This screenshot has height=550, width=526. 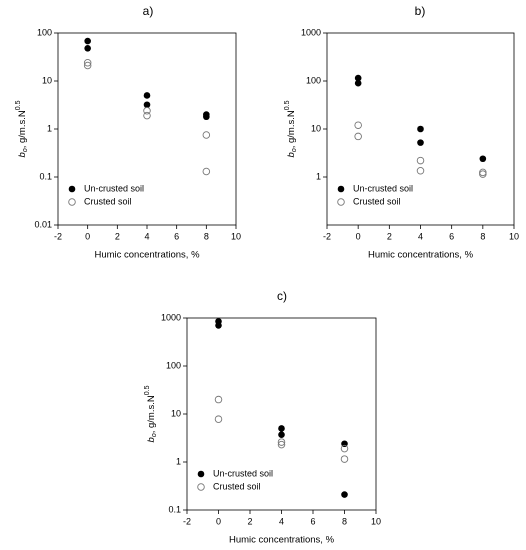 What do you see at coordinates (282, 296) in the screenshot?
I see `panel-title: c)` at bounding box center [282, 296].